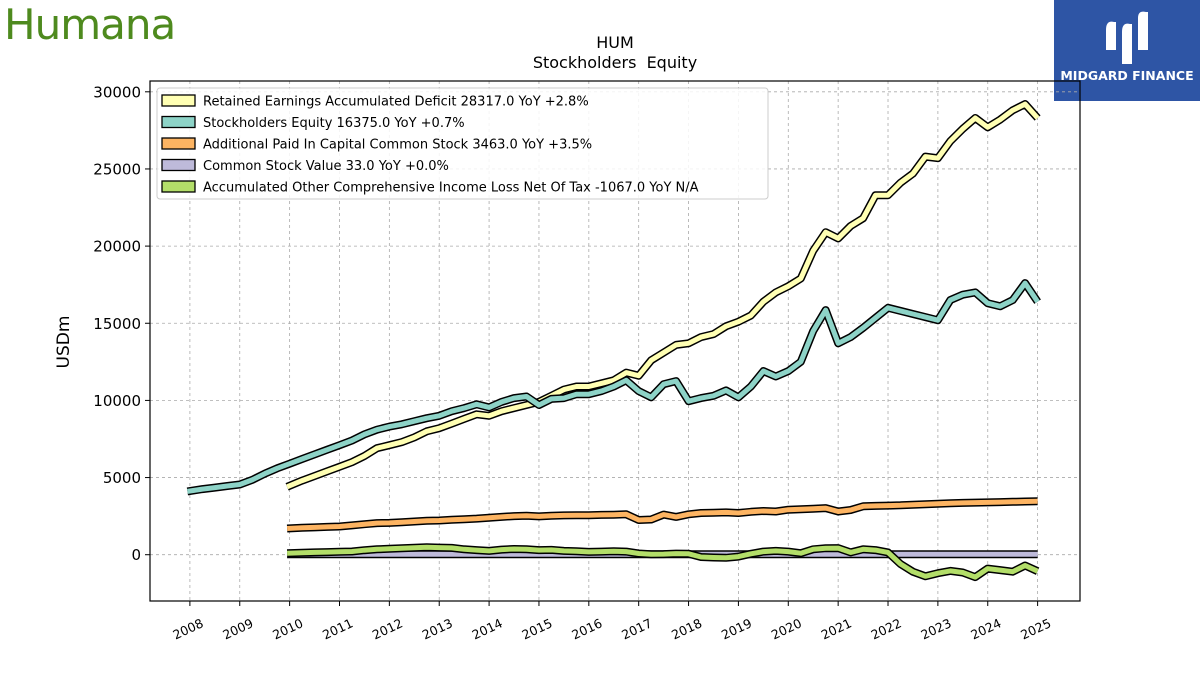 Image resolution: width=1200 pixels, height=675 pixels. Describe the element at coordinates (90, 24) in the screenshot. I see `humana-logo: Humana` at that location.